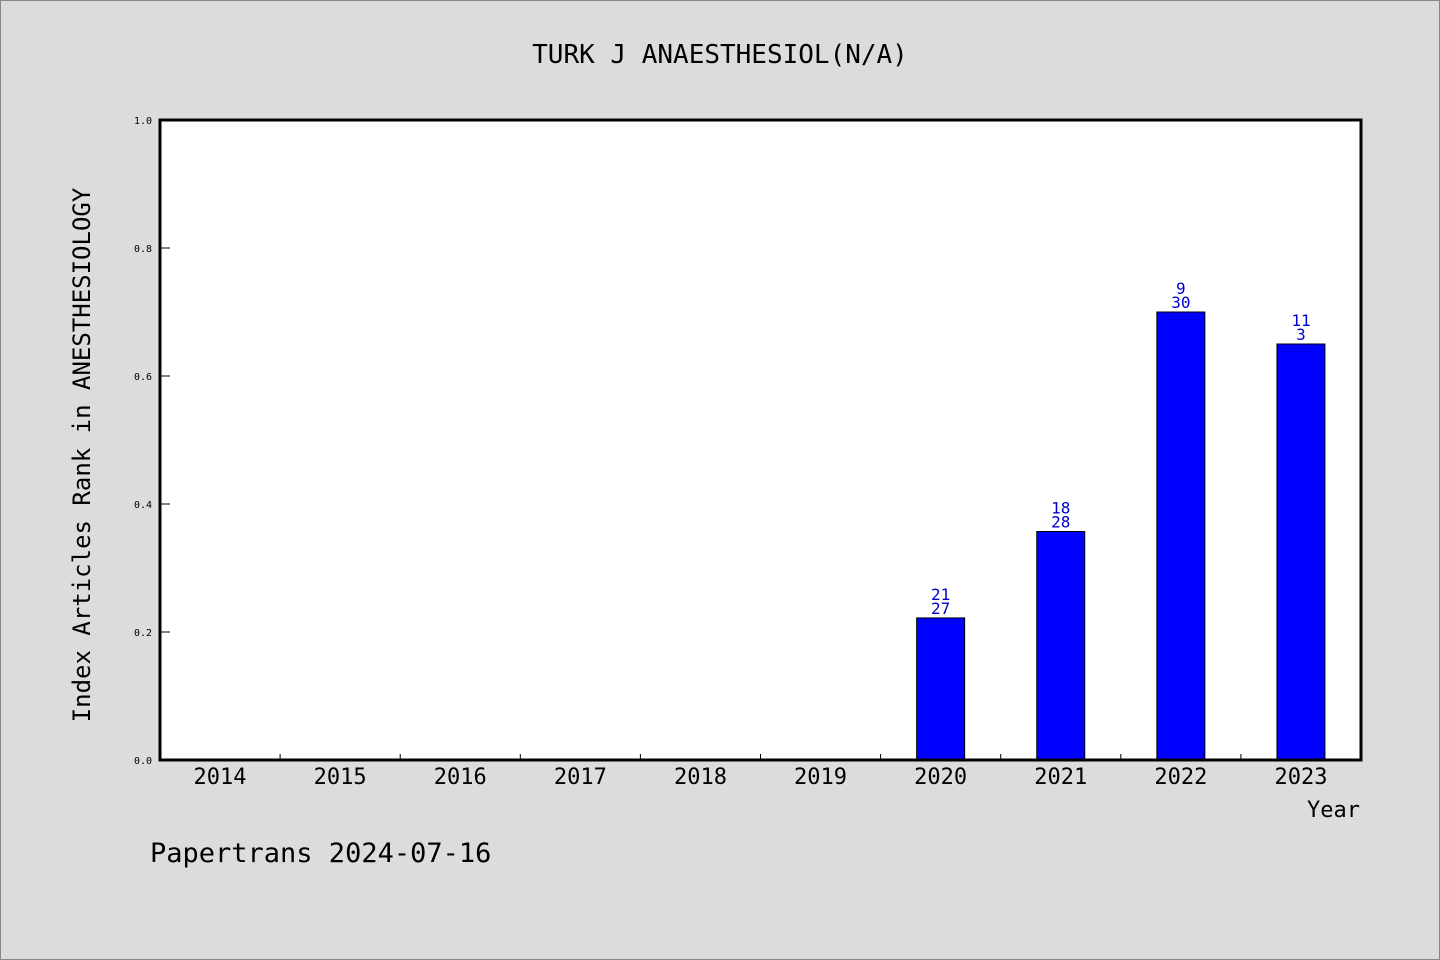  What do you see at coordinates (940, 608) in the screenshot?
I see `bar-data-label: 27` at bounding box center [940, 608].